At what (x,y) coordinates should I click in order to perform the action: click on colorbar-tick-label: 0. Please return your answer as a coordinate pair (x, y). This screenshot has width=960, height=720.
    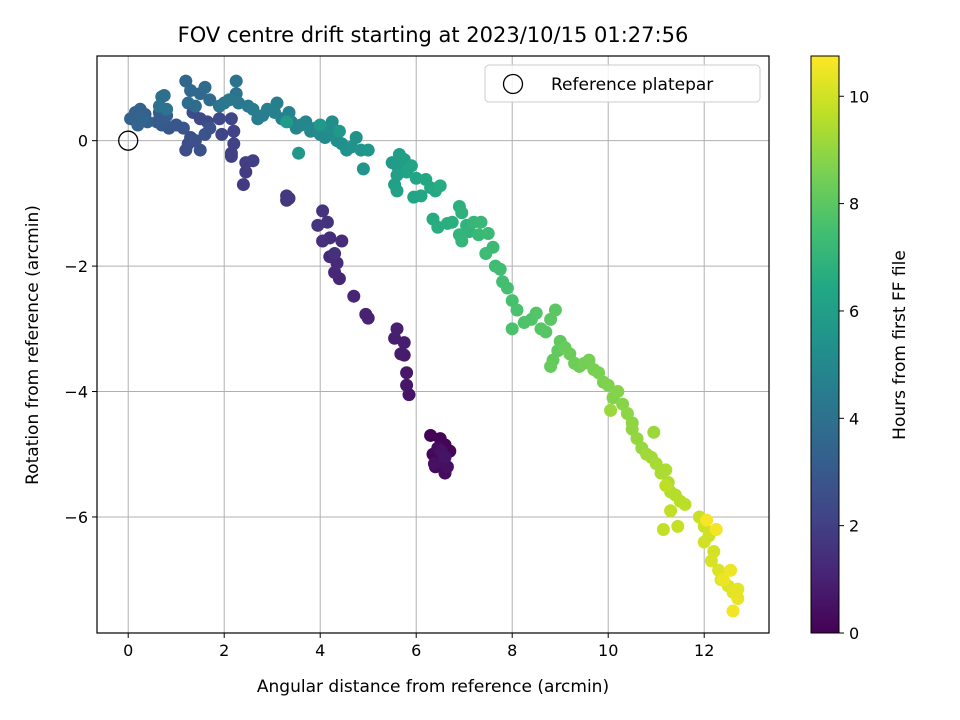
    Looking at the image, I should click on (854, 633).